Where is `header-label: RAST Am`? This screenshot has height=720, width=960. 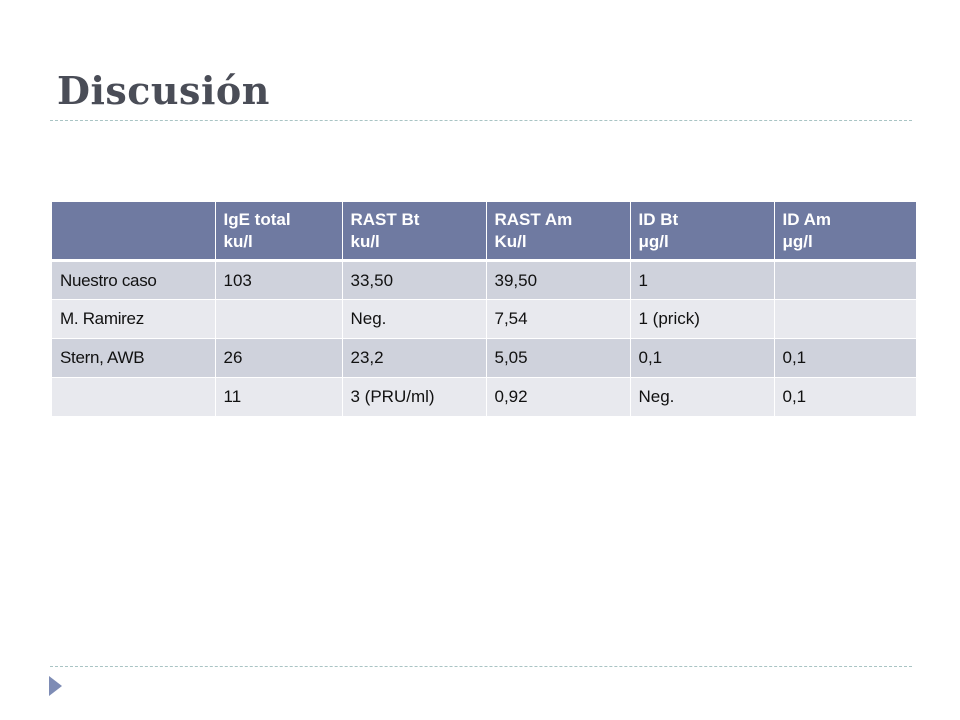
header-label: RAST Am is located at coordinates (533, 219).